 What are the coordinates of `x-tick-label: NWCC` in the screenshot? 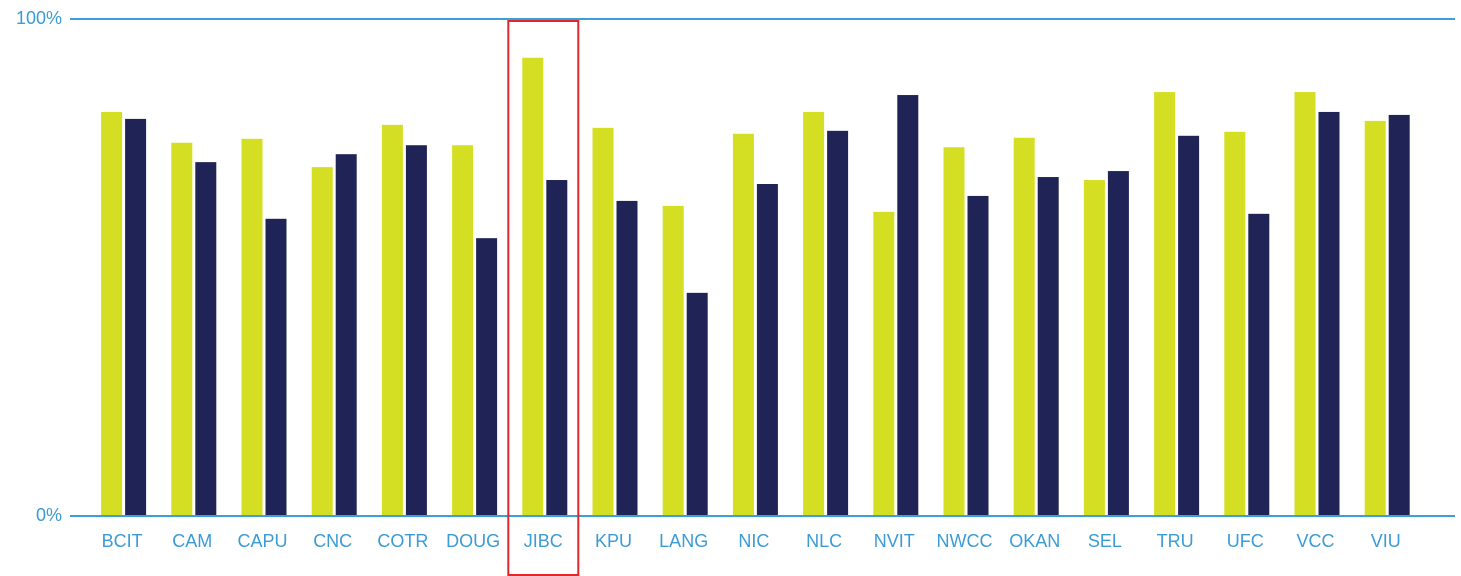 It's located at (965, 541).